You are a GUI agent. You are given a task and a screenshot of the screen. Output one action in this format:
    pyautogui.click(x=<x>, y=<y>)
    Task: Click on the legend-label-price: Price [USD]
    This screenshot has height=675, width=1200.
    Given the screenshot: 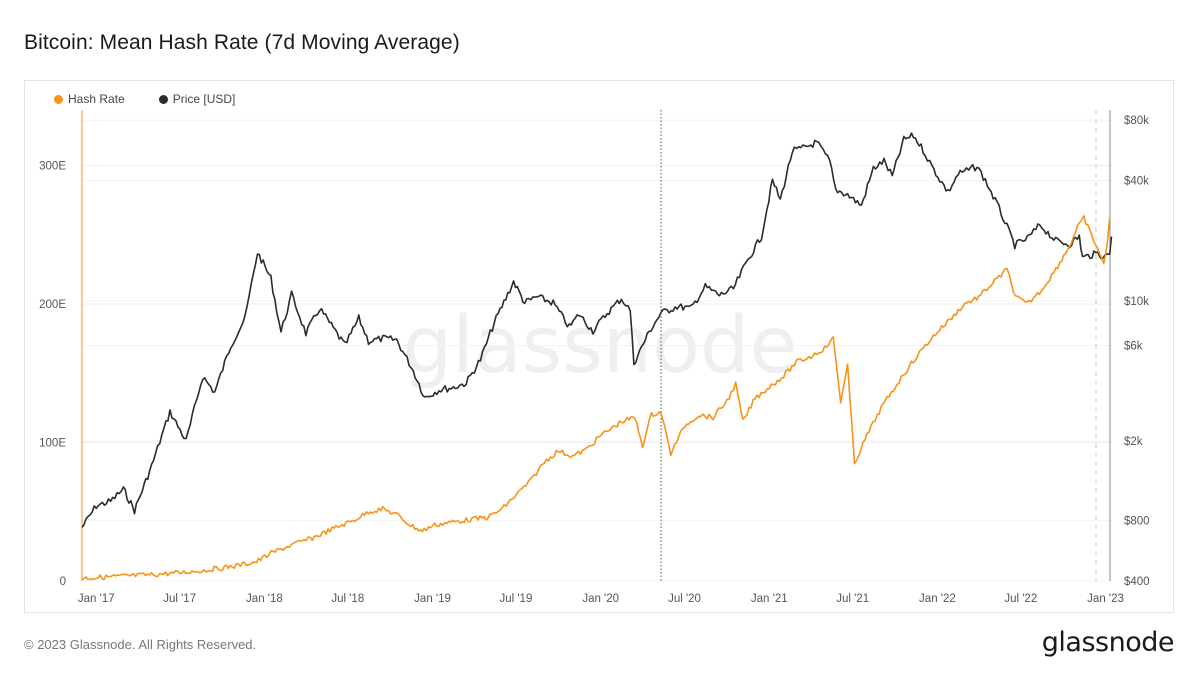 What is the action you would take?
    pyautogui.click(x=204, y=99)
    